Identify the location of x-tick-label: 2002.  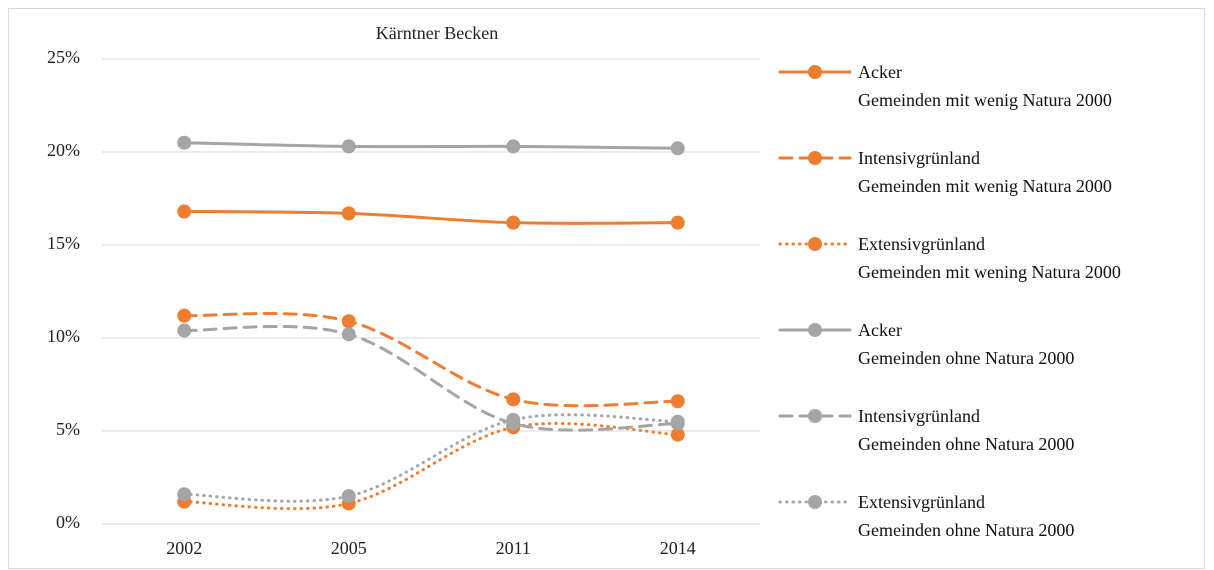
(184, 548).